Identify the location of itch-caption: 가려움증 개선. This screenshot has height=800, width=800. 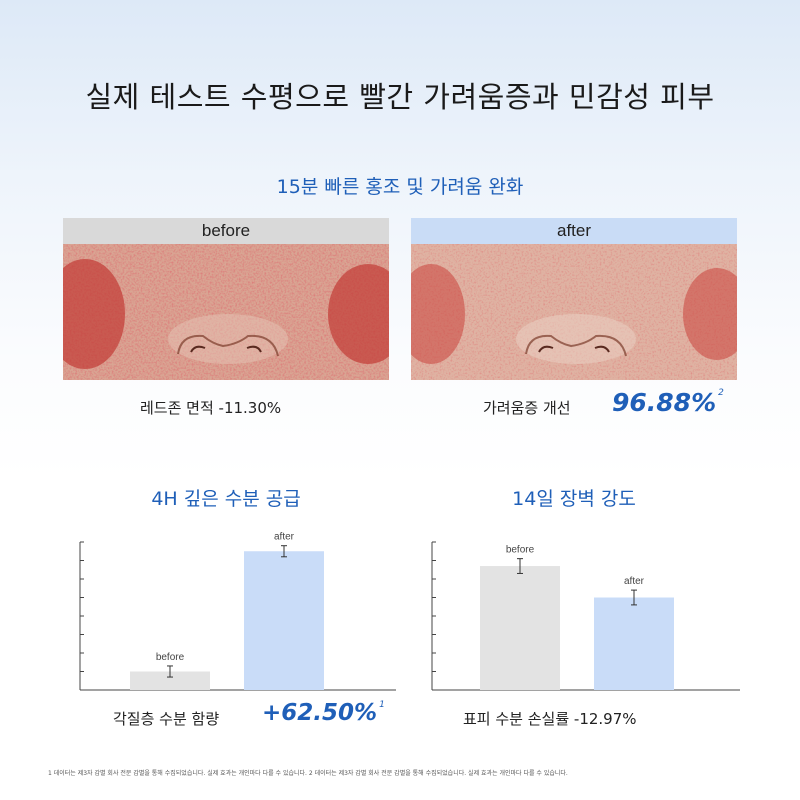
(527, 408).